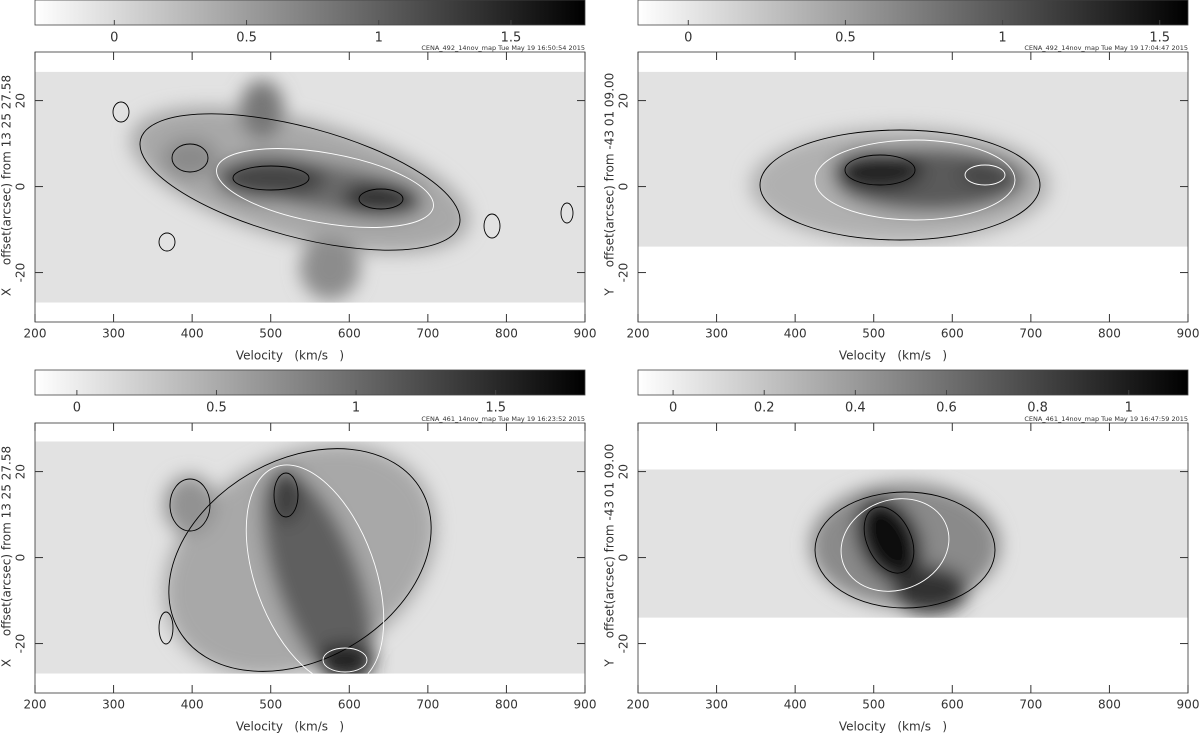  I want to click on colorbar-tick-label: 0.8, so click(1037, 408).